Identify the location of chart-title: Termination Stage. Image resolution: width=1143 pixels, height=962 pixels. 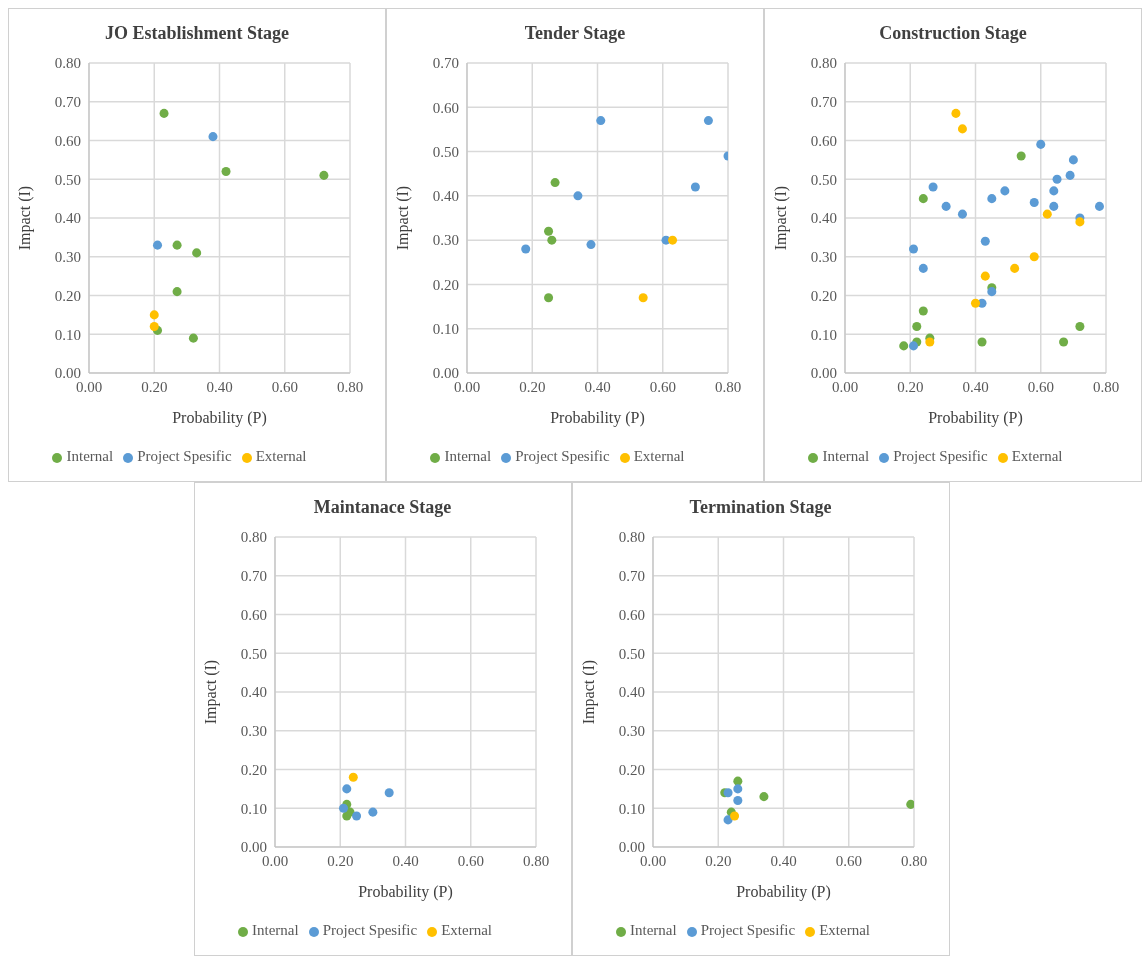
(760, 507).